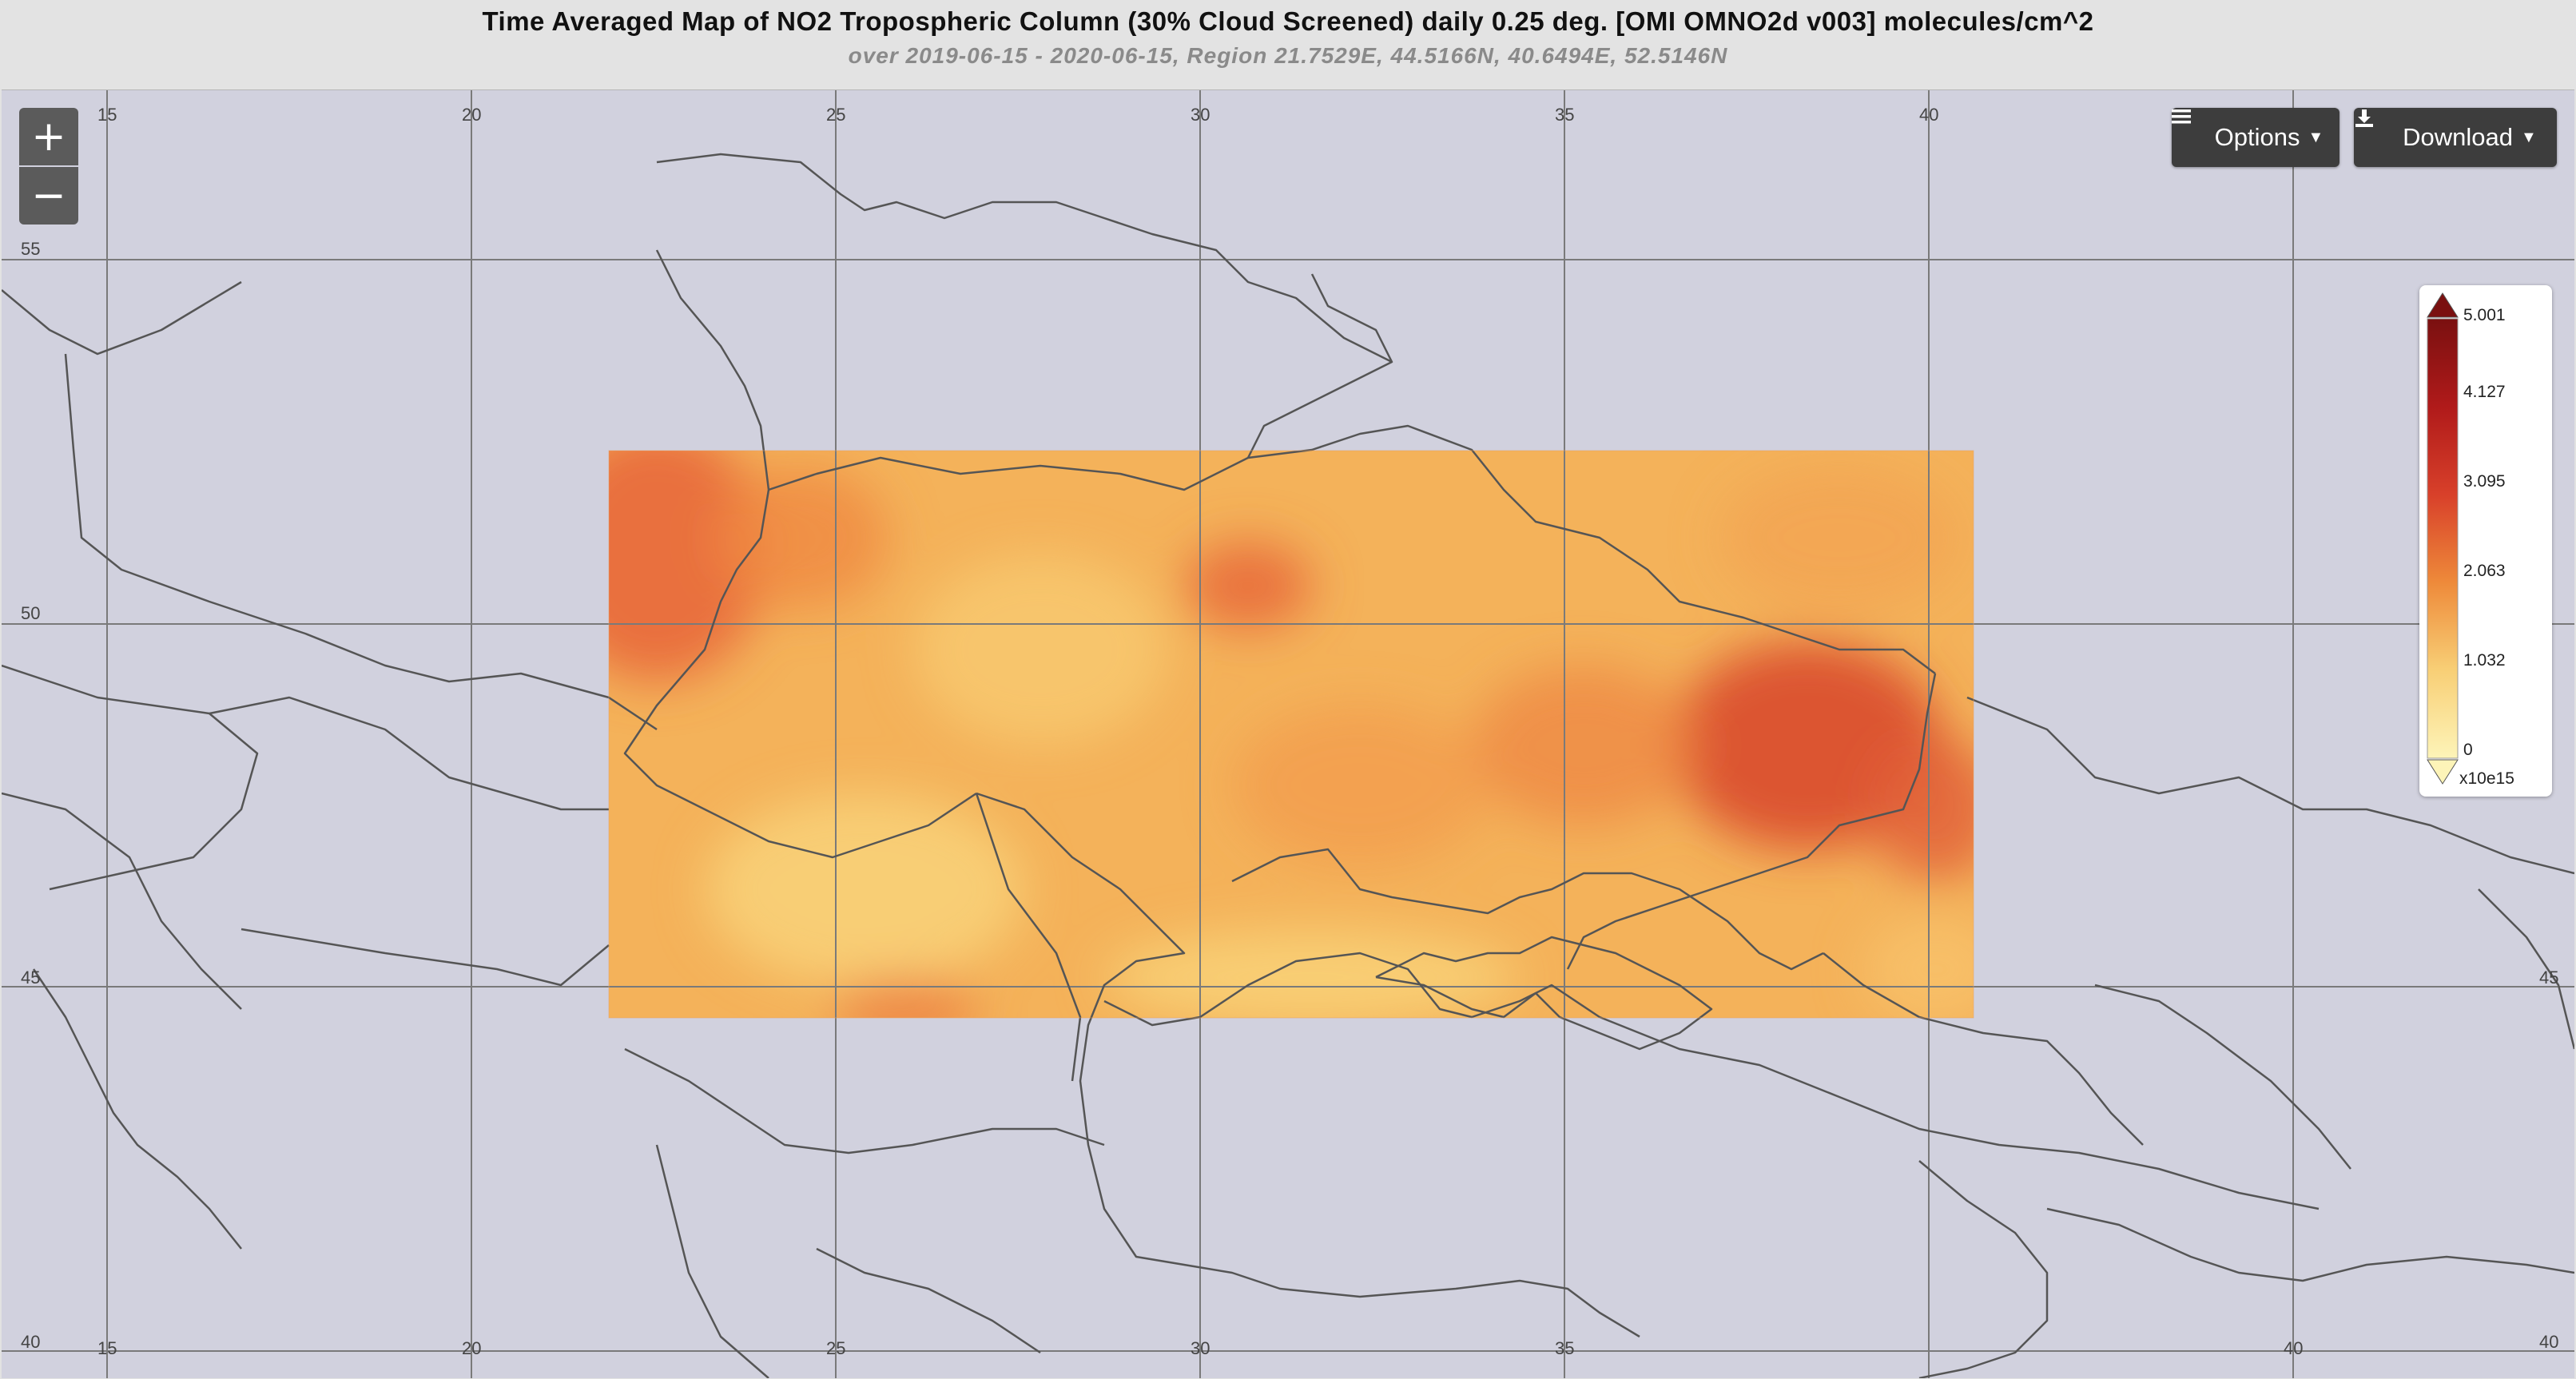  What do you see at coordinates (836, 115) in the screenshot?
I see `lon-tick-top: 25` at bounding box center [836, 115].